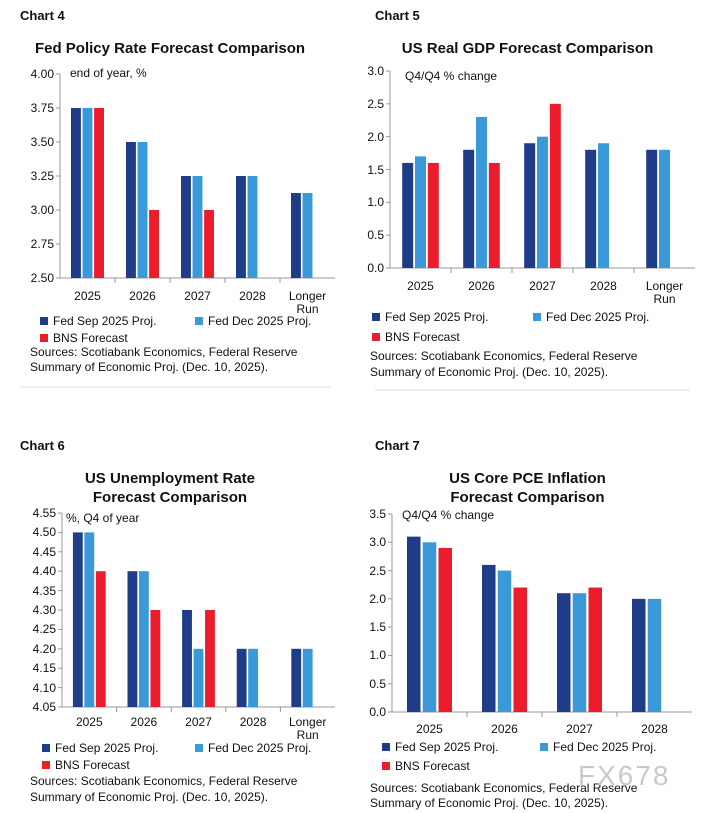 This screenshot has width=708, height=813. I want to click on y-tick-label: 2.0, so click(377, 598).